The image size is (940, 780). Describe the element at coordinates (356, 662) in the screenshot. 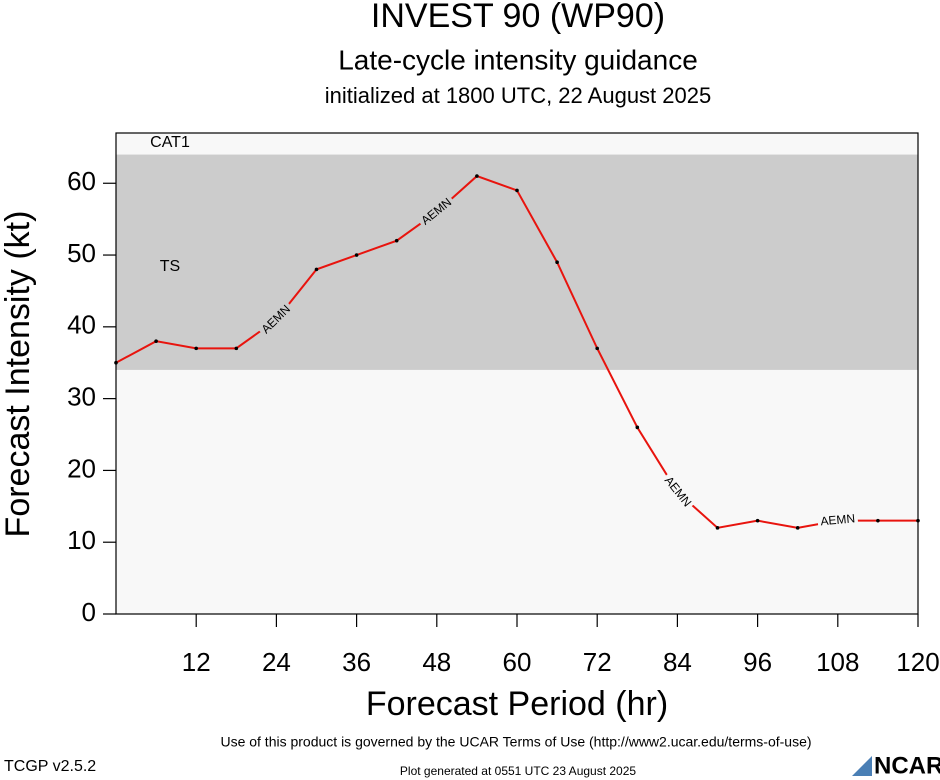

I see `x-tick-label: 36` at that location.